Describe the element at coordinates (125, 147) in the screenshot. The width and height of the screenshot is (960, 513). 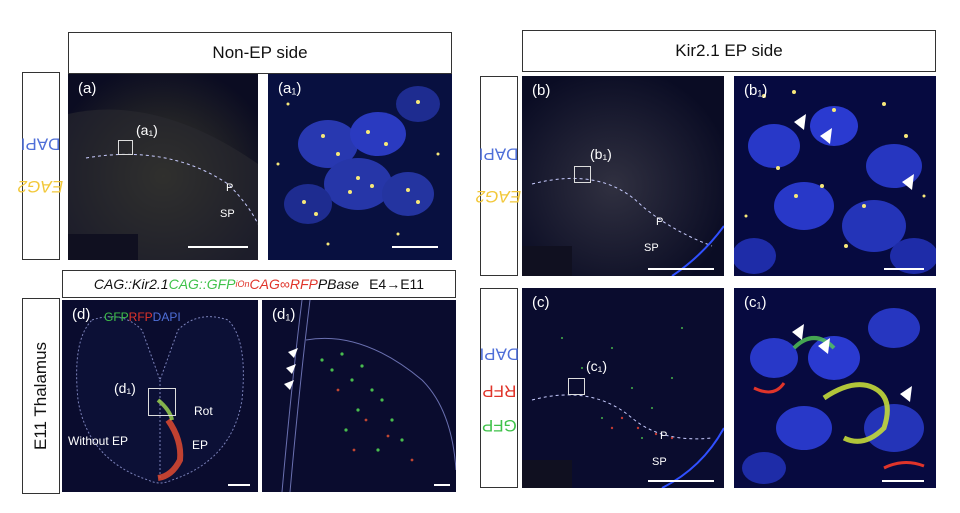
I see `panel-a-inset-box` at that location.